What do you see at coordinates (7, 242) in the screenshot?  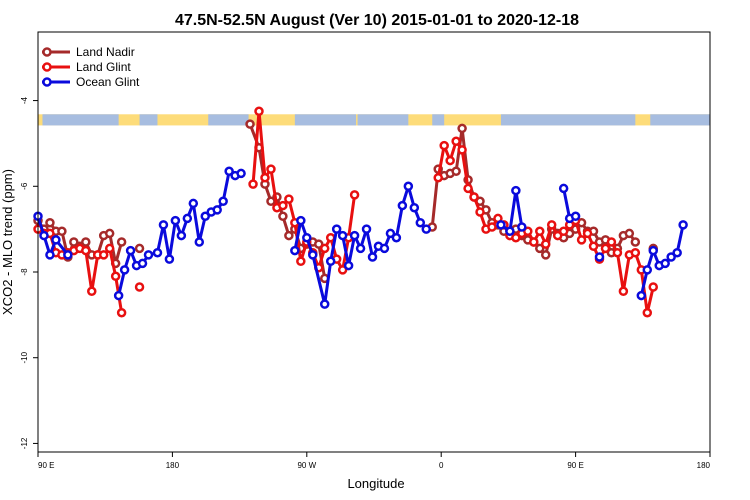 I see `y-axis-label: XCO2 - MLO trend (ppm)` at bounding box center [7, 242].